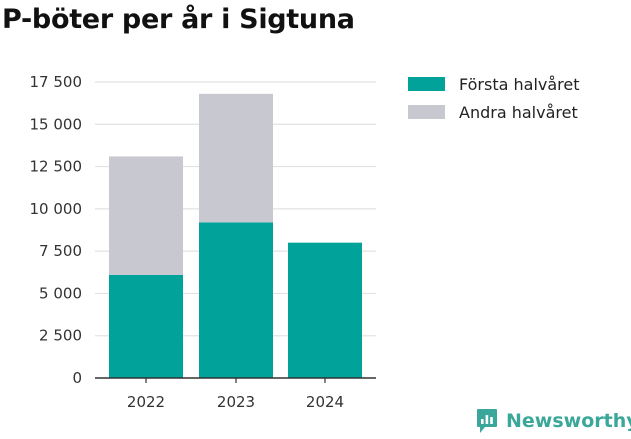  What do you see at coordinates (56, 167) in the screenshot?
I see `y-tick-label: 12 500` at bounding box center [56, 167].